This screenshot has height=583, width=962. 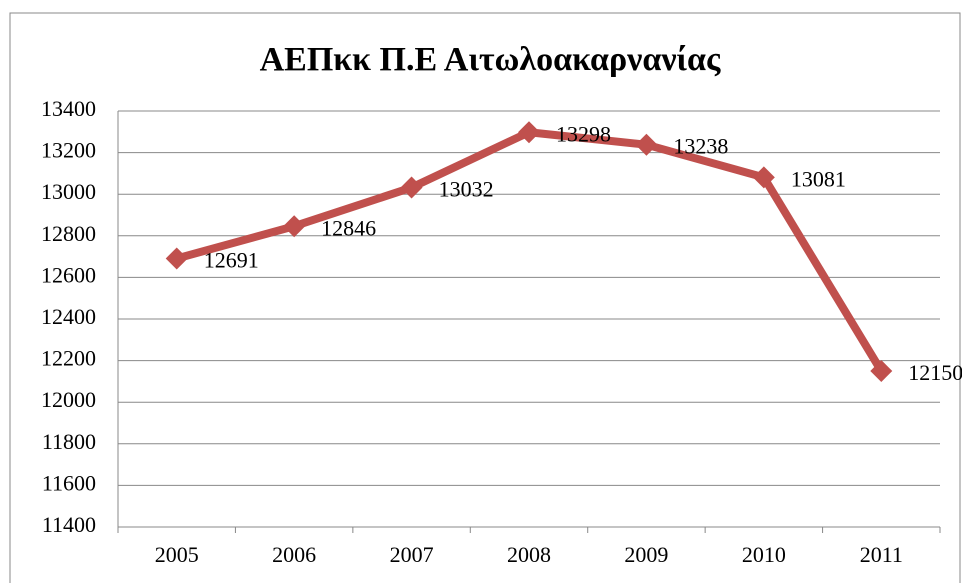 What do you see at coordinates (68, 399) in the screenshot?
I see `y-tick-label: 12000` at bounding box center [68, 399].